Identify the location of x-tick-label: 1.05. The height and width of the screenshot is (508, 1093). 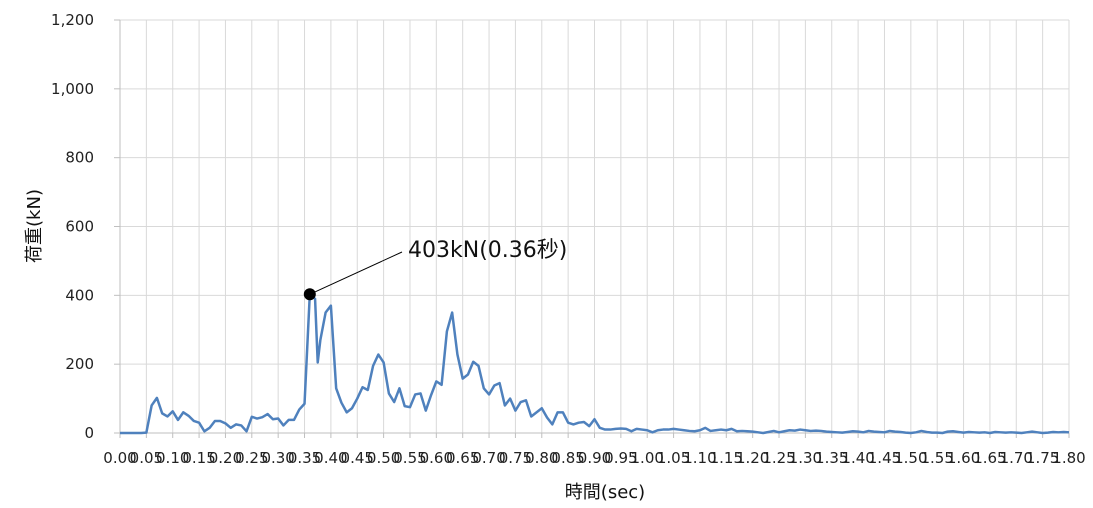
(673, 458).